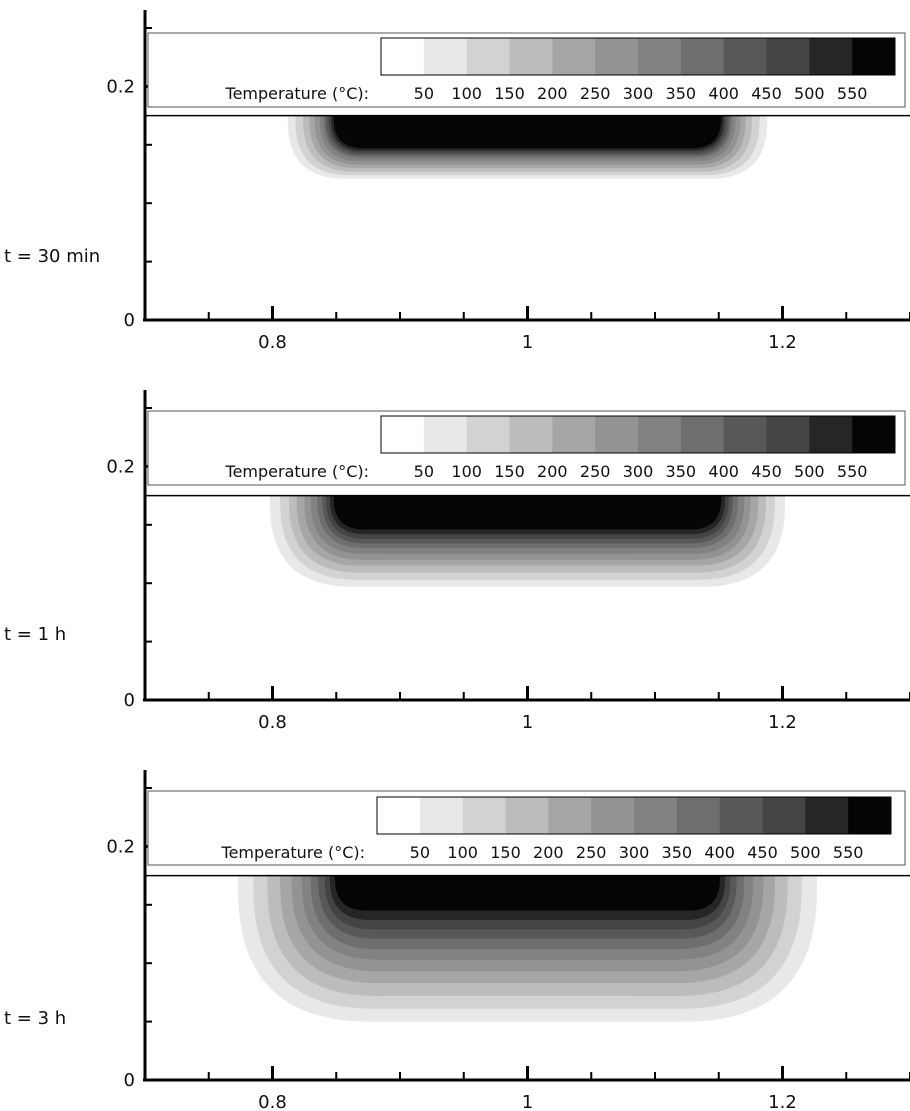 The image size is (910, 1111). I want to click on time-label: t = 3 h, so click(35, 1018).